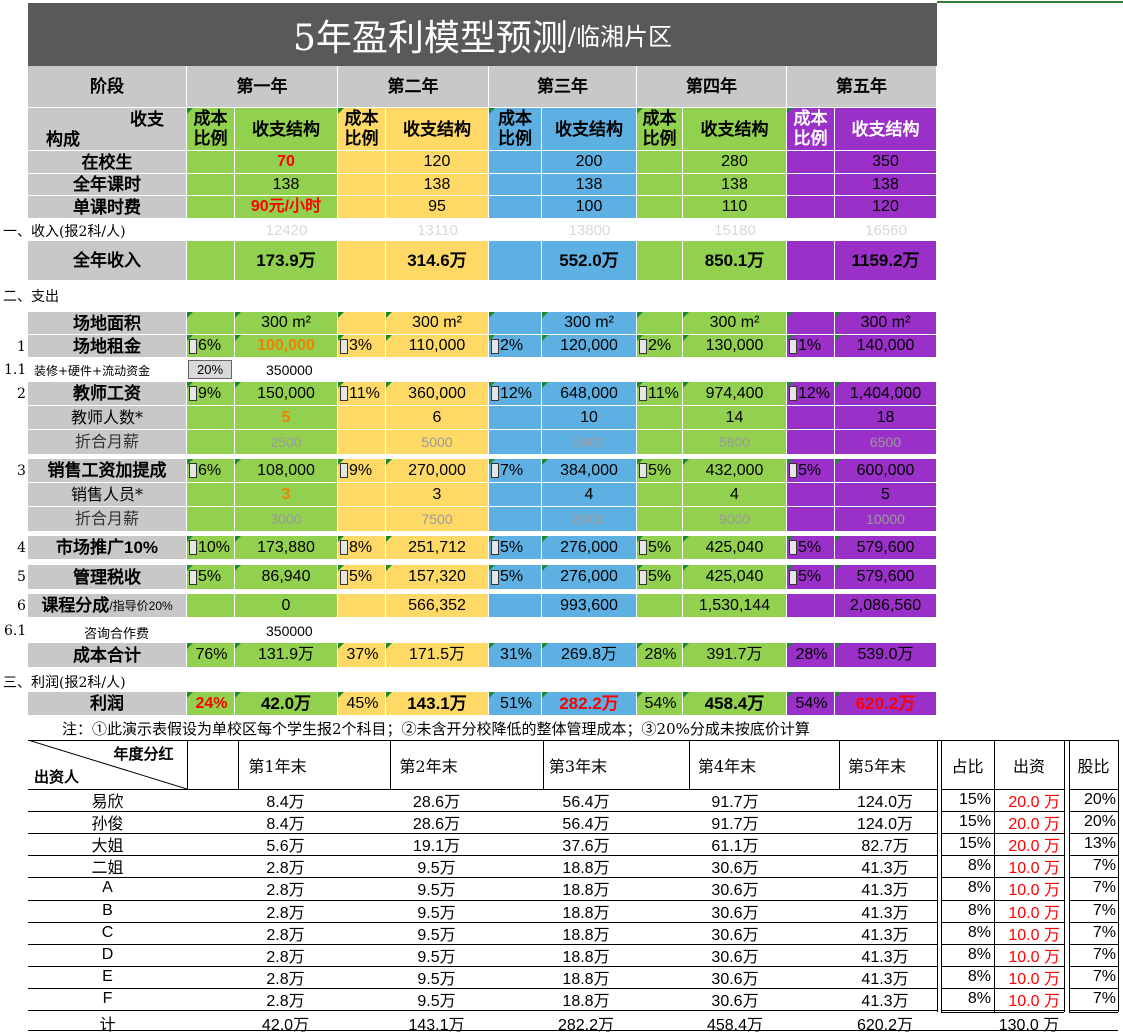 The image size is (1123, 1035). Describe the element at coordinates (886, 606) in the screenshot. I see `course-value-5: 2,086,560` at that location.